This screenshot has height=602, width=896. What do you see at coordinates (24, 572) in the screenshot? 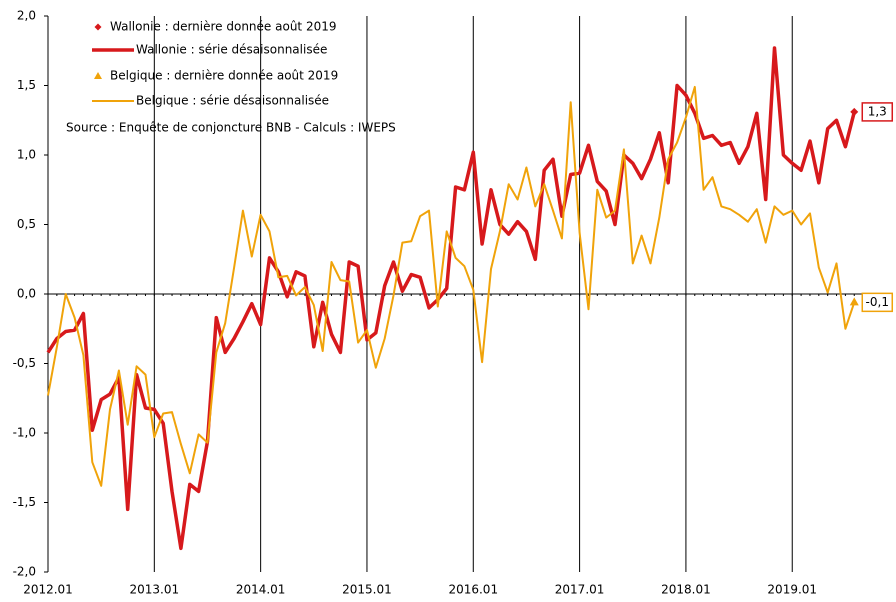
I see `y-tick-label: -2,0` at bounding box center [24, 572].